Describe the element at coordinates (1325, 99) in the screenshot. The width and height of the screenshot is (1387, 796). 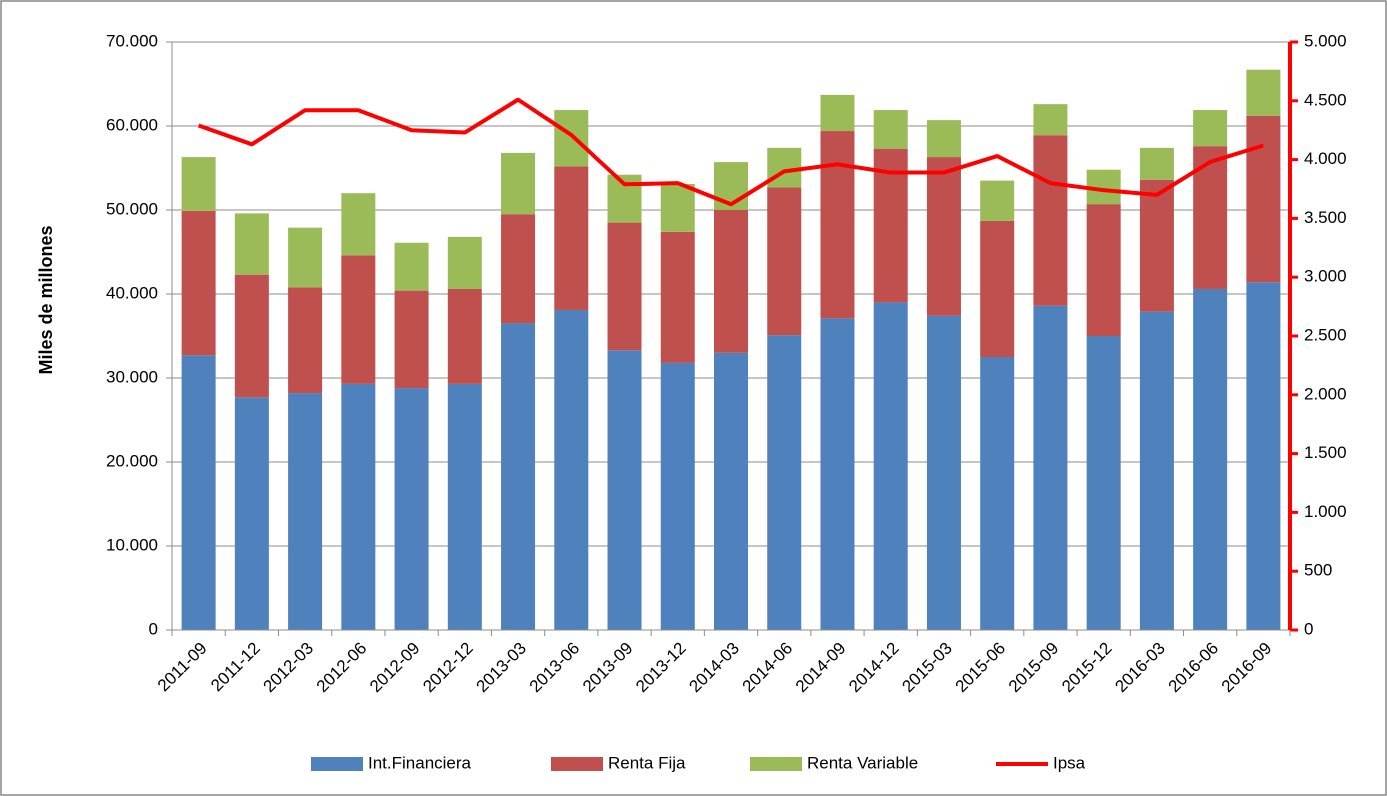
I see `y2-tick-label: 4.500` at that location.